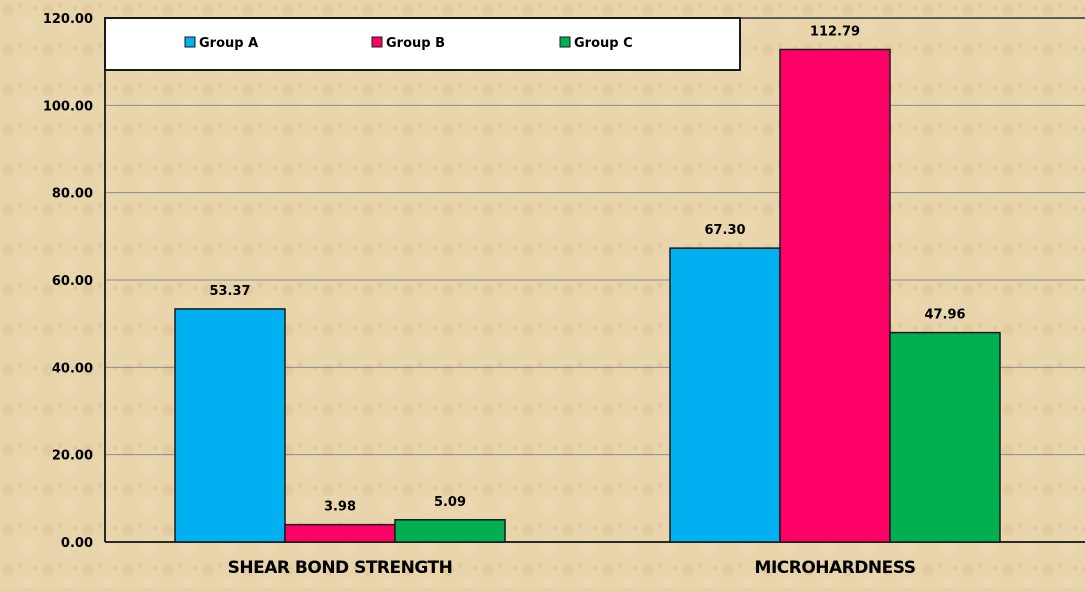 The image size is (1085, 592). Describe the element at coordinates (945, 437) in the screenshot. I see `bar-group-c-microhardness` at that location.